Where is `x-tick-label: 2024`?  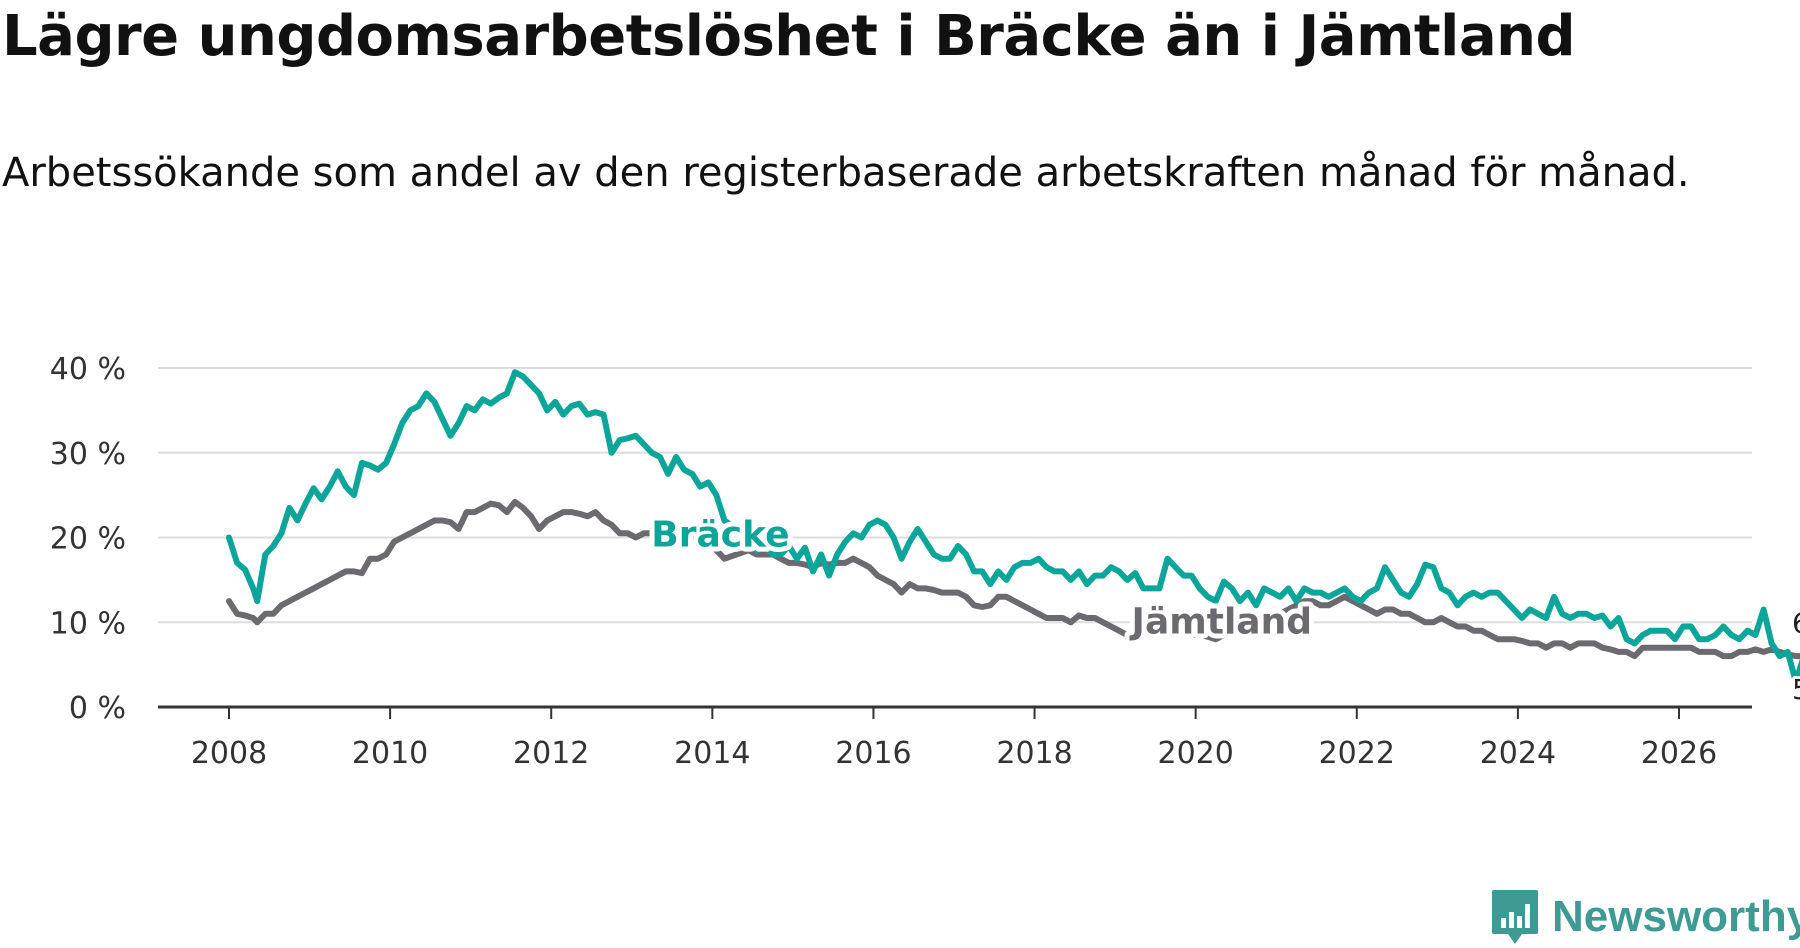
x-tick-label: 2024 is located at coordinates (1518, 753).